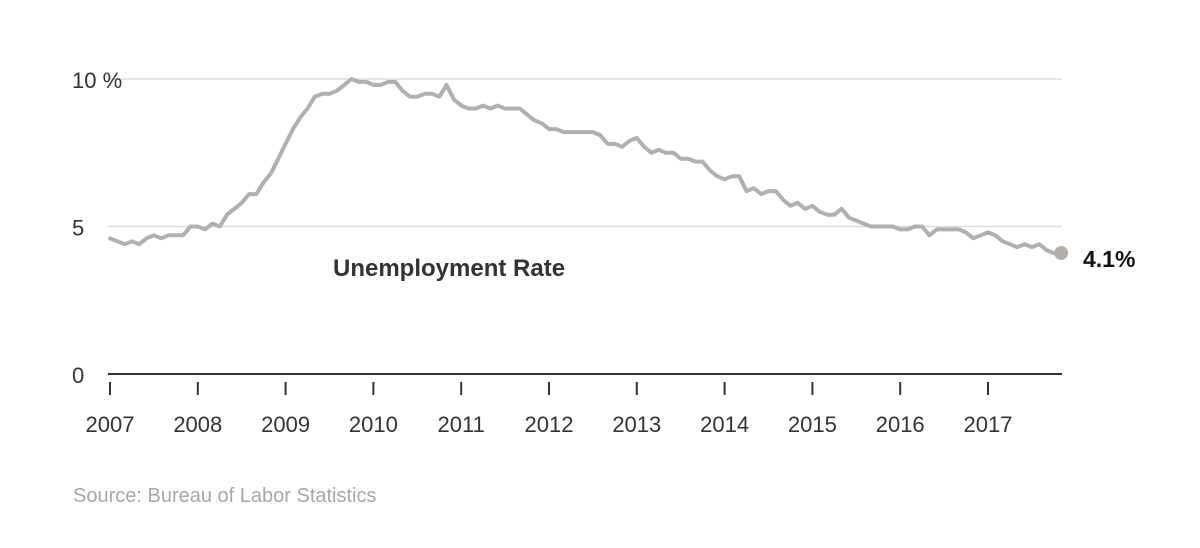 This screenshot has height=548, width=1200. What do you see at coordinates (97, 228) in the screenshot?
I see `y-axis-labels: 0 5 10 %` at bounding box center [97, 228].